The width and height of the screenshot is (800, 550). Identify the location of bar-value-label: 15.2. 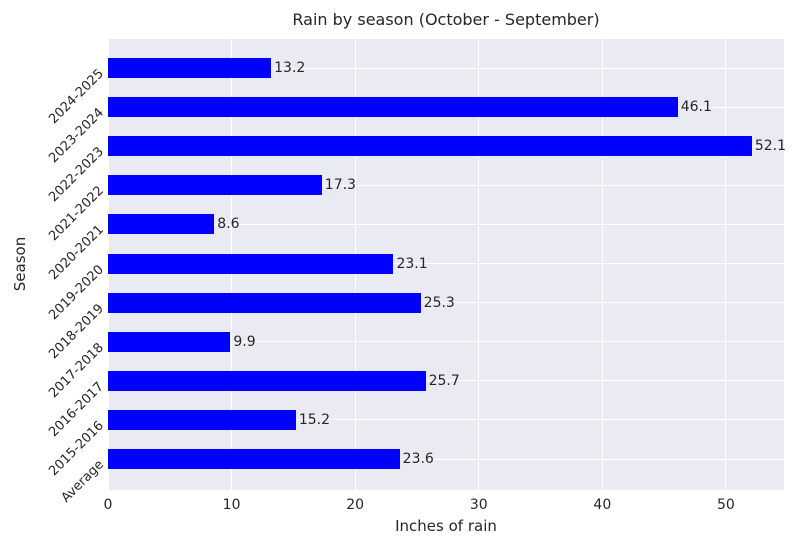
(314, 419).